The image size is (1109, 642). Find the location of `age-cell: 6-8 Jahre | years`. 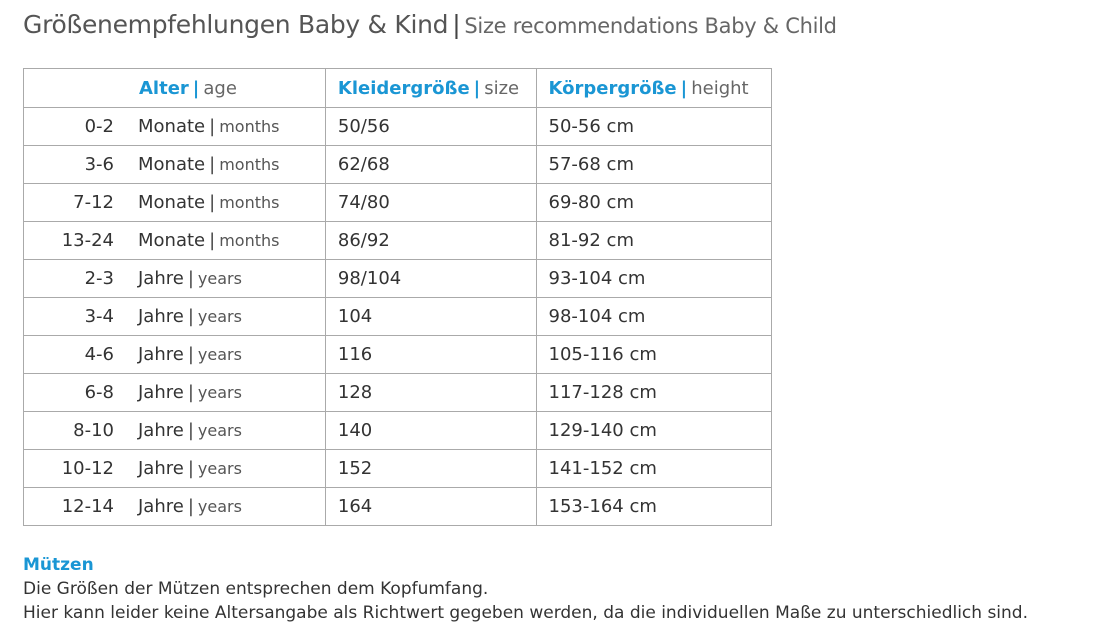

age-cell: 6-8 Jahre | years is located at coordinates (174, 392).